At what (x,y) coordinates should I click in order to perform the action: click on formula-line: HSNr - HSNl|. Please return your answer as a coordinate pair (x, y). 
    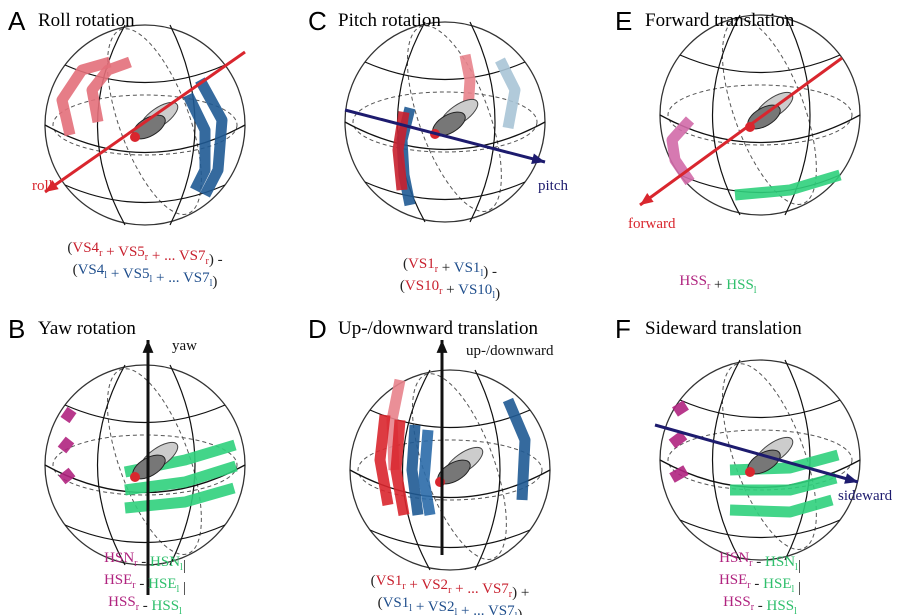
    Looking at the image, I should click on (145, 562).